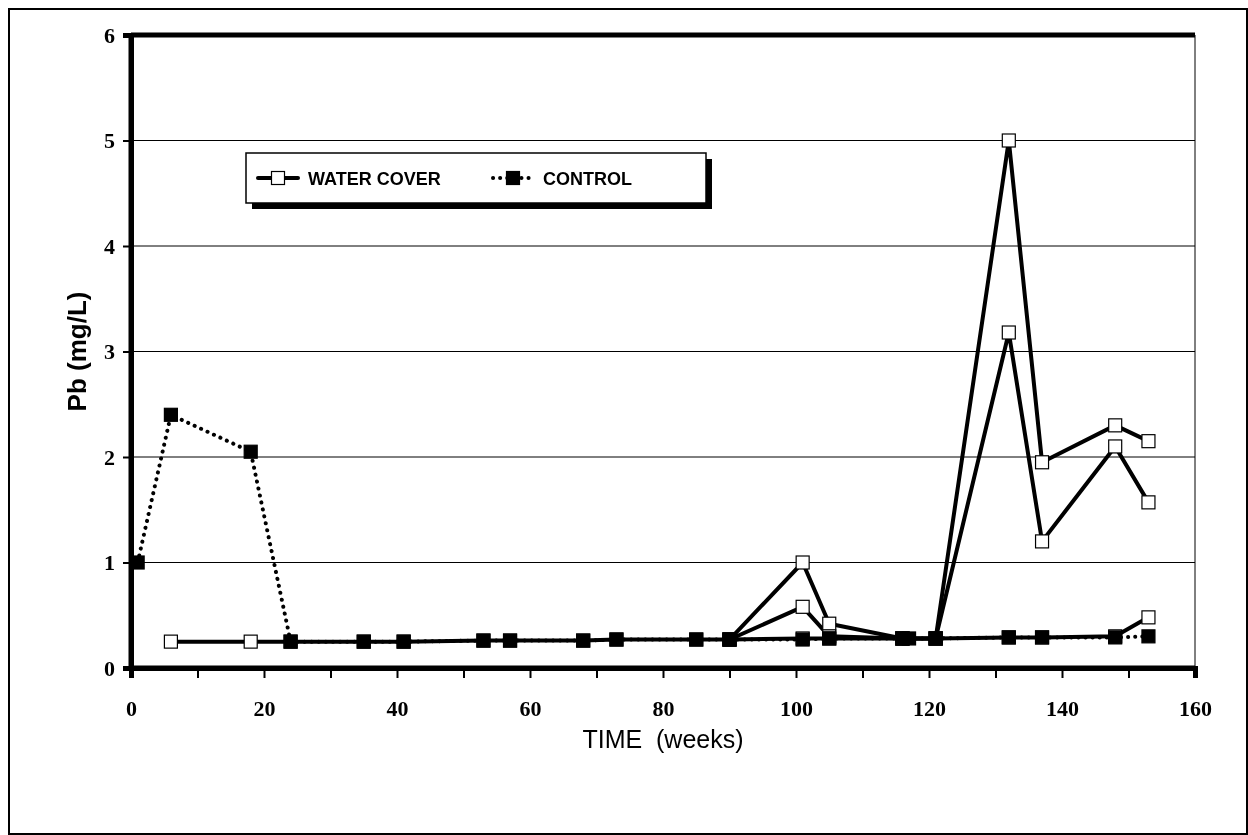 The width and height of the screenshot is (1248, 835). I want to click on y-tick-label: 1, so click(109, 563).